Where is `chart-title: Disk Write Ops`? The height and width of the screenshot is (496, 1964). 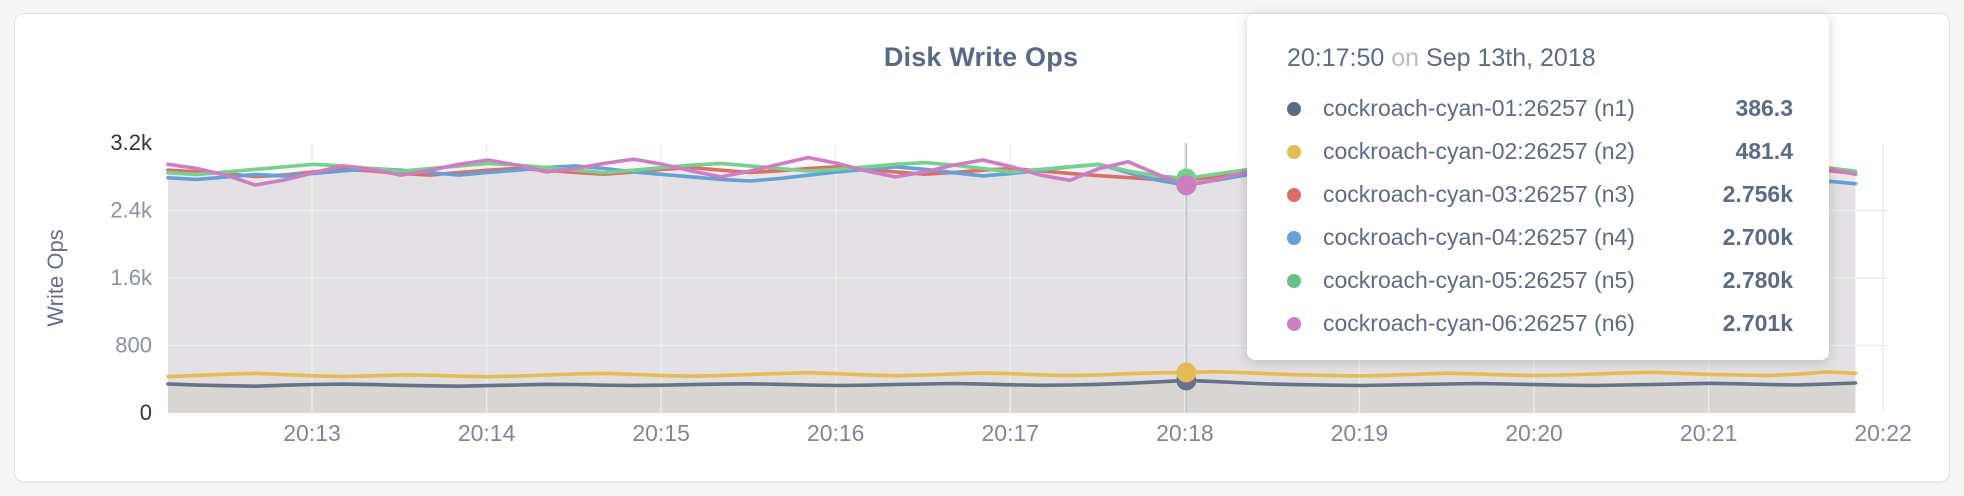
chart-title: Disk Write Ops is located at coordinates (981, 57).